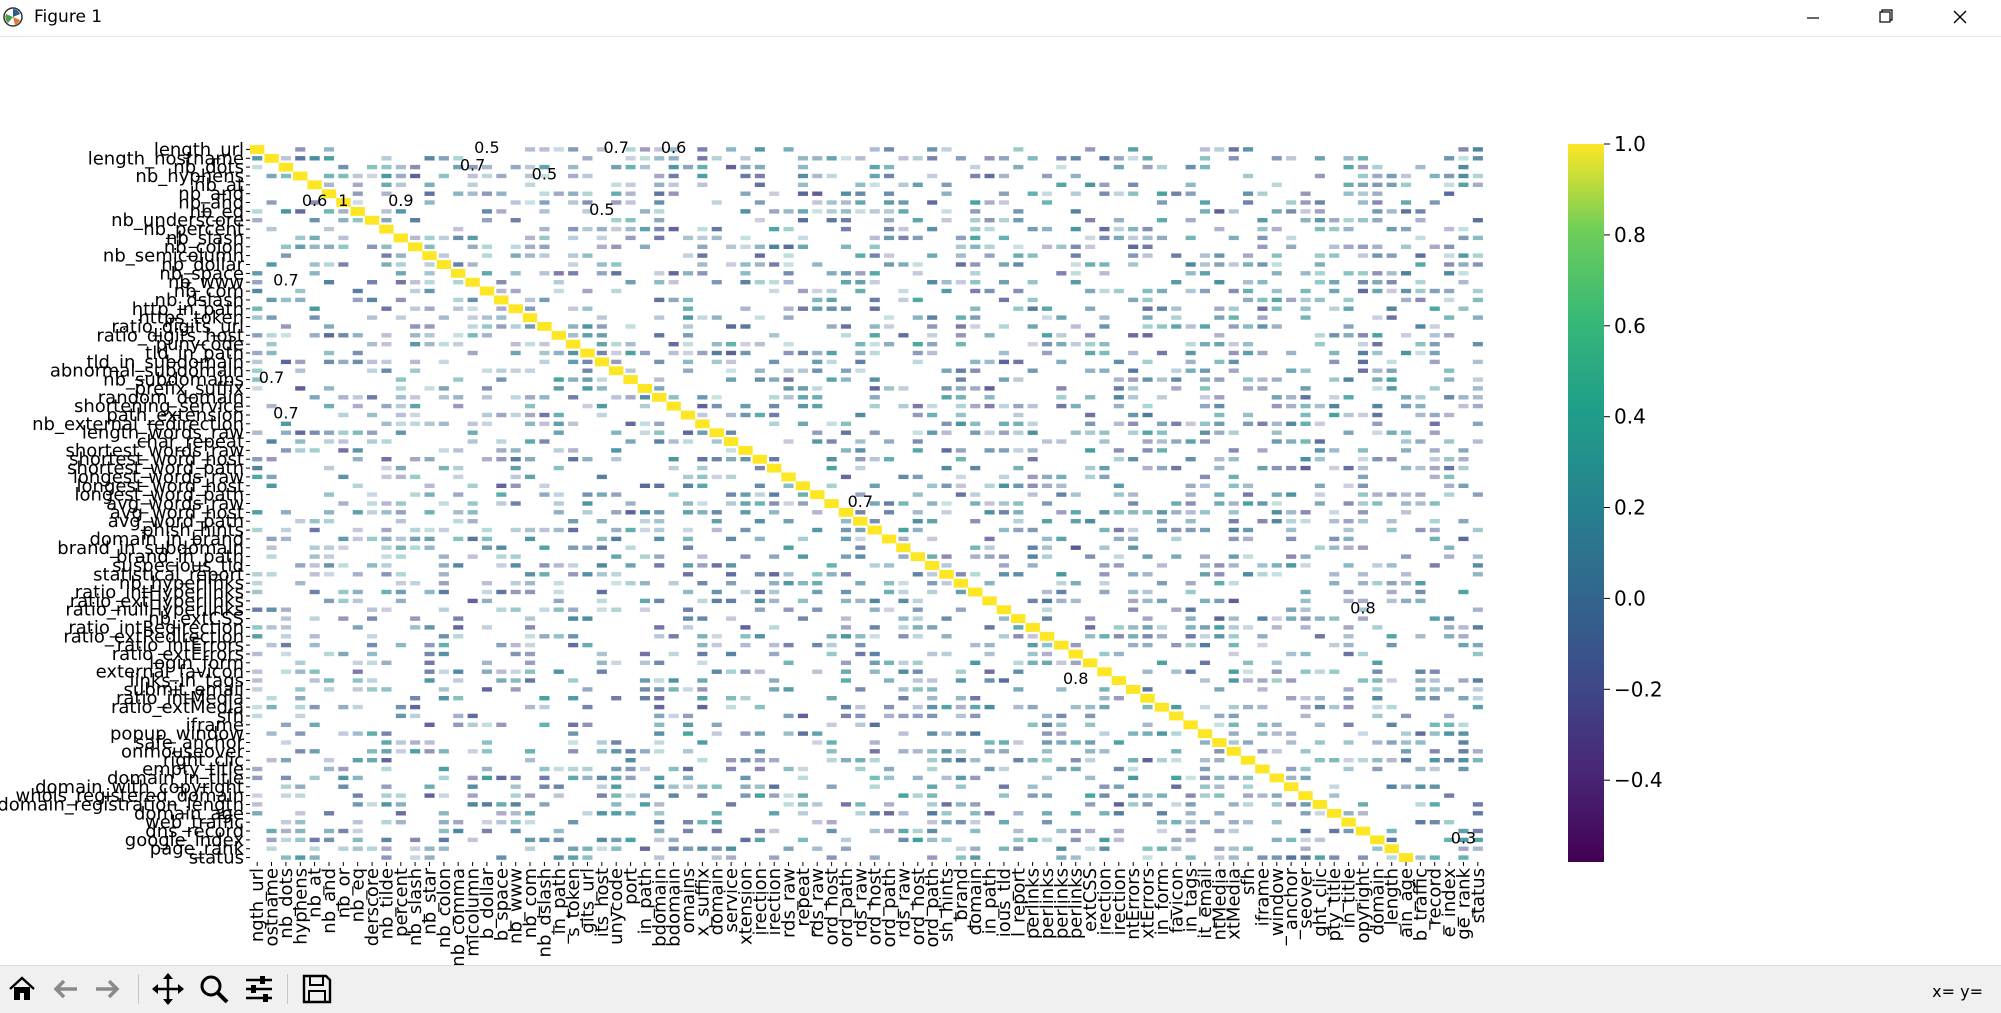 The width and height of the screenshot is (2001, 1013). I want to click on x-tick-label: _length, so click(1392, 901).